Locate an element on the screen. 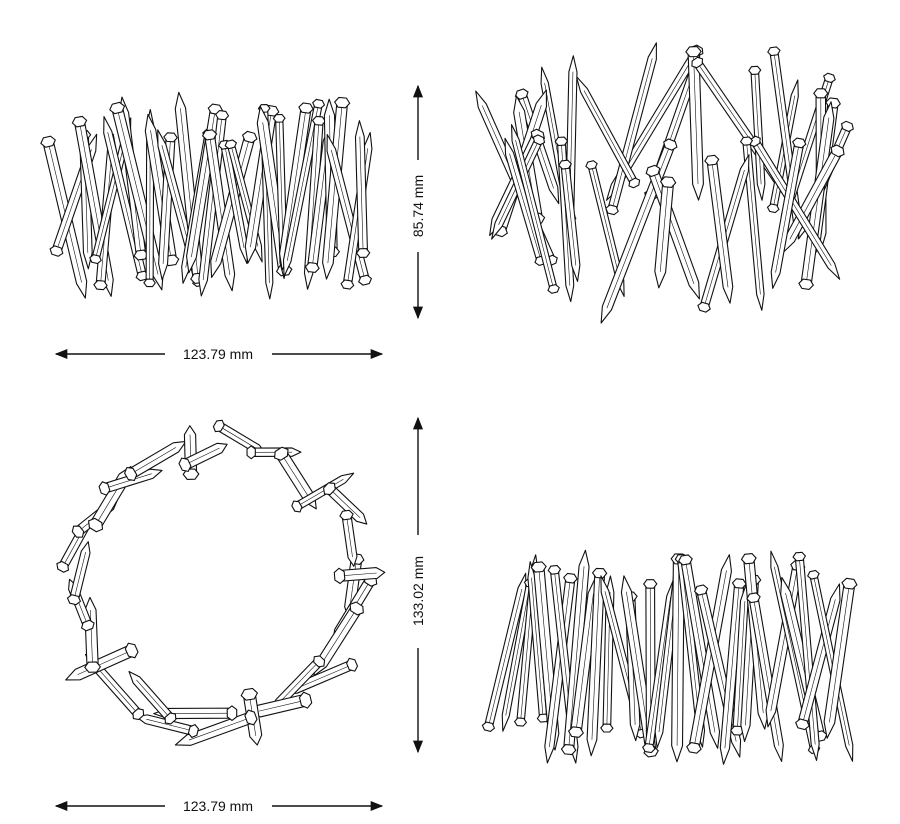 The image size is (900, 824). dimension-front-width-label: 123.79 mm is located at coordinates (218, 354).